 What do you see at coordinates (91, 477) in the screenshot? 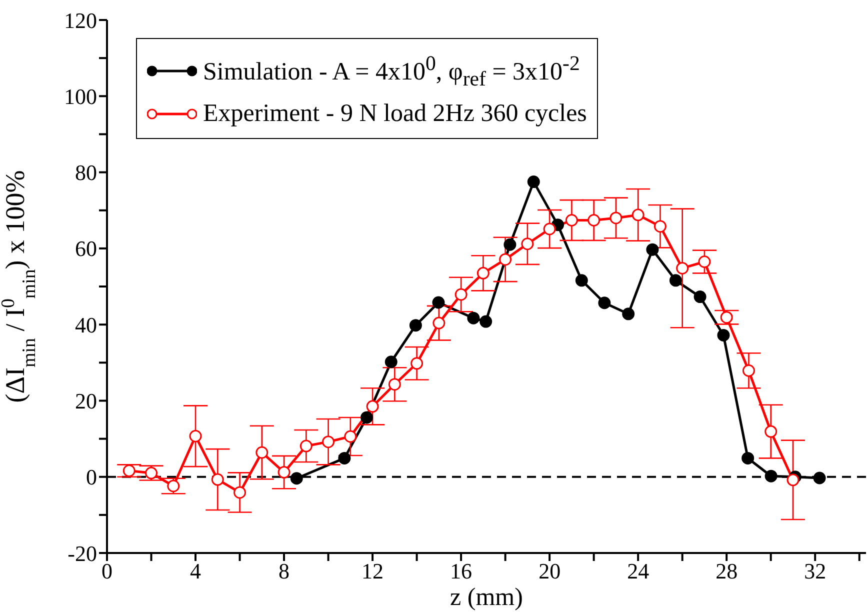
I see `y-tick-label: 0` at bounding box center [91, 477].